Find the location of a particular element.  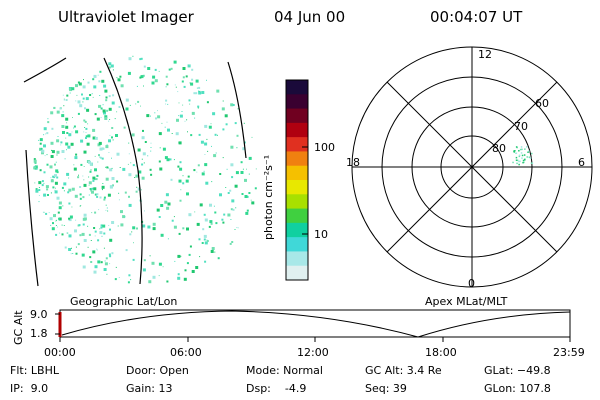

status-door: Door: Open is located at coordinates (157, 370).